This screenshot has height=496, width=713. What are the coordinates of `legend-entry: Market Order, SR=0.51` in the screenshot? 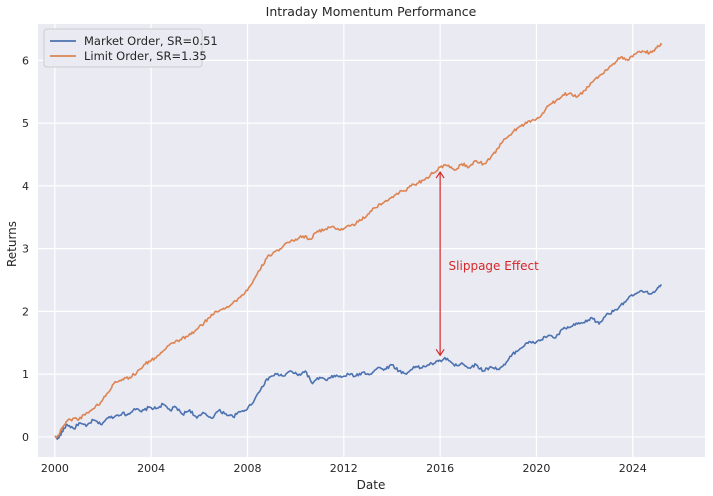 It's located at (151, 41).